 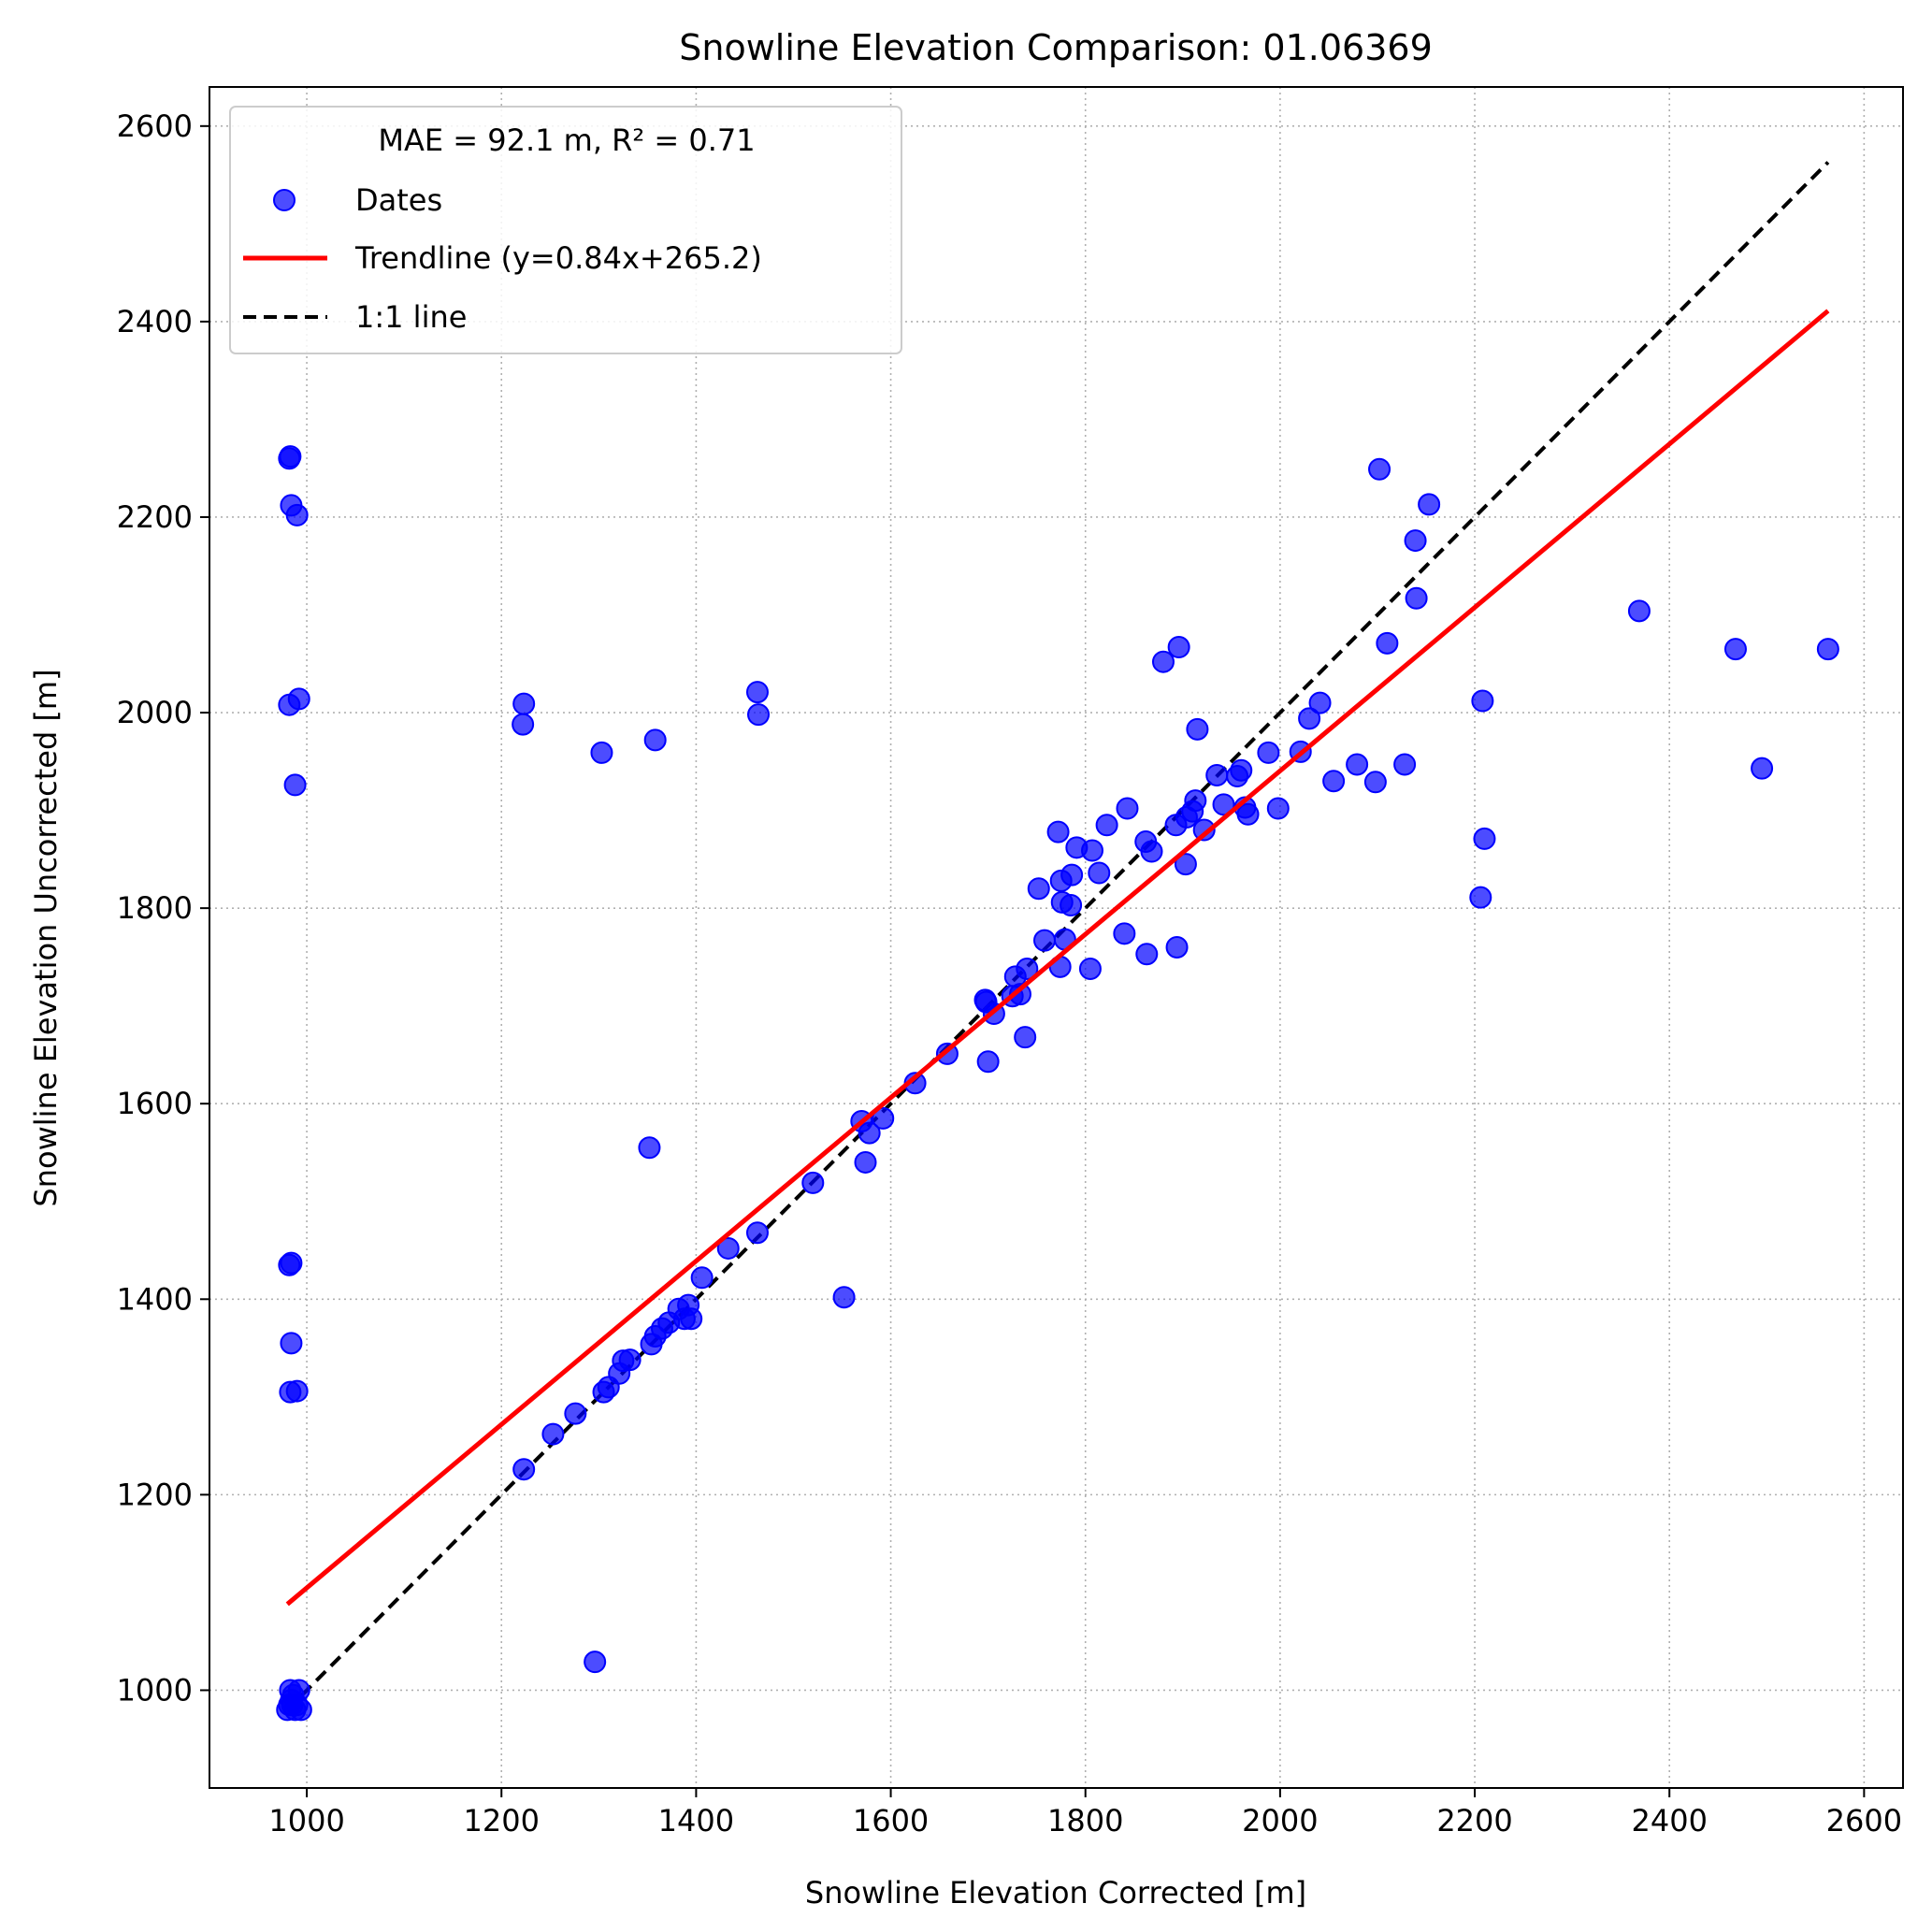 I want to click on legend-box, so click(x=565, y=230).